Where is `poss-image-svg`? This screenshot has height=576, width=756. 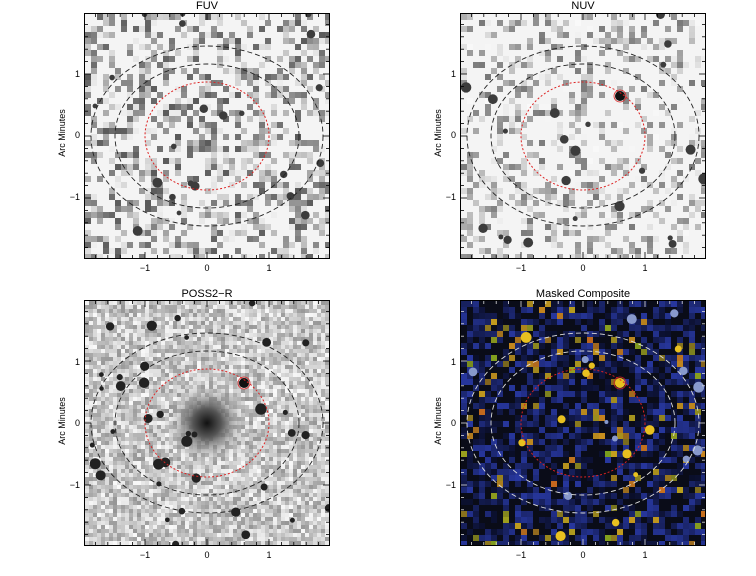 poss-image-svg is located at coordinates (207, 423).